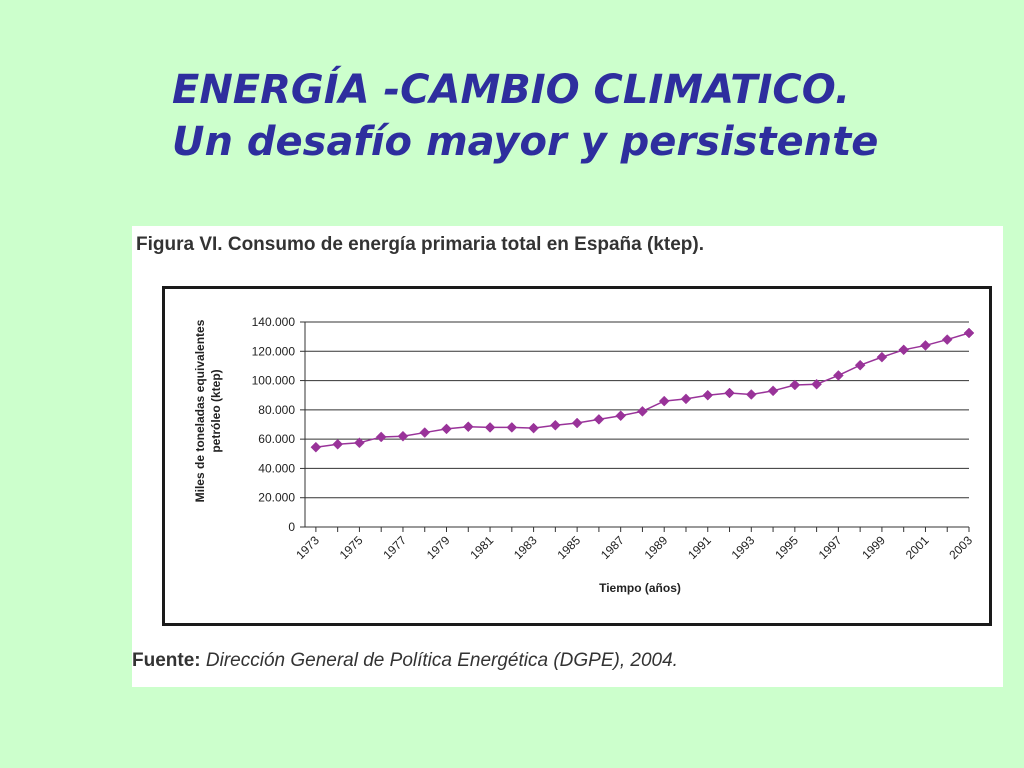  I want to click on x-tick-label: 1981, so click(481, 547).